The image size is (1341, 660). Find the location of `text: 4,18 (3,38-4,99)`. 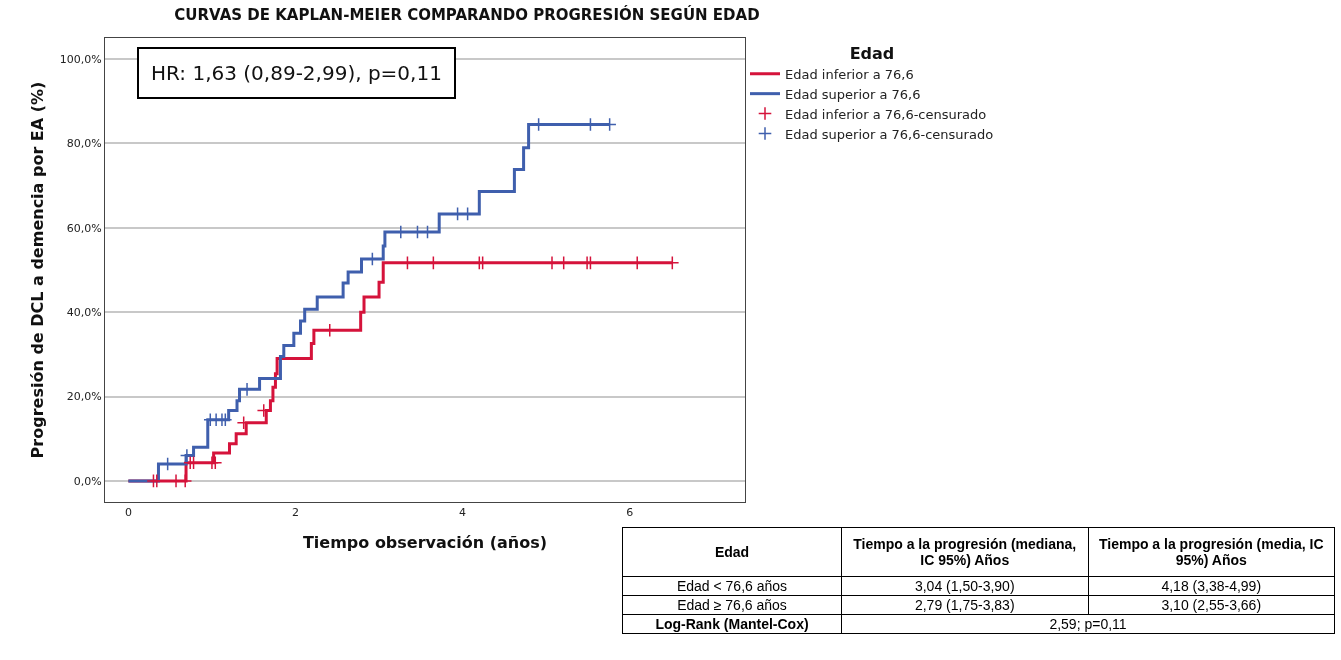

text: 4,18 (3,38-4,99) is located at coordinates (1211, 586).